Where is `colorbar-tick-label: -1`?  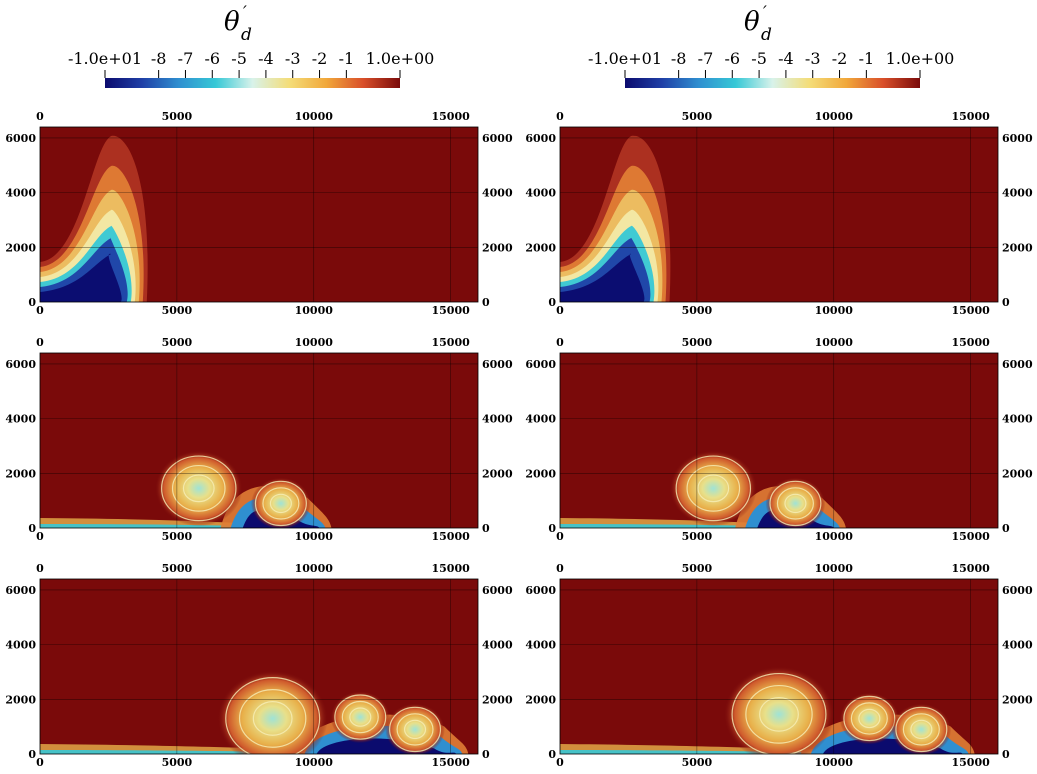
colorbar-tick-label: -1 is located at coordinates (347, 58).